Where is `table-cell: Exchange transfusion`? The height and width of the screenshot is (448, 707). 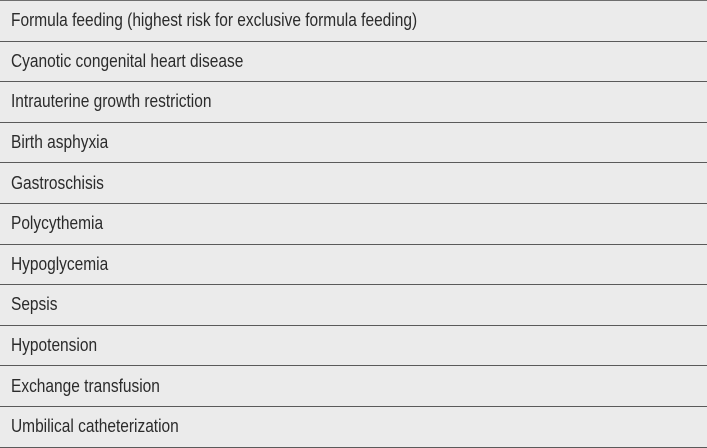
table-cell: Exchange transfusion is located at coordinates (85, 385).